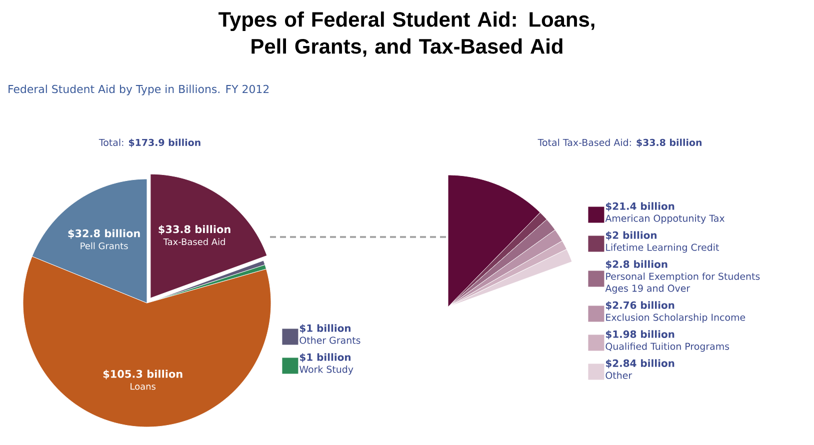 The width and height of the screenshot is (814, 445). I want to click on slice-label: Tax-Based Aid, so click(194, 242).